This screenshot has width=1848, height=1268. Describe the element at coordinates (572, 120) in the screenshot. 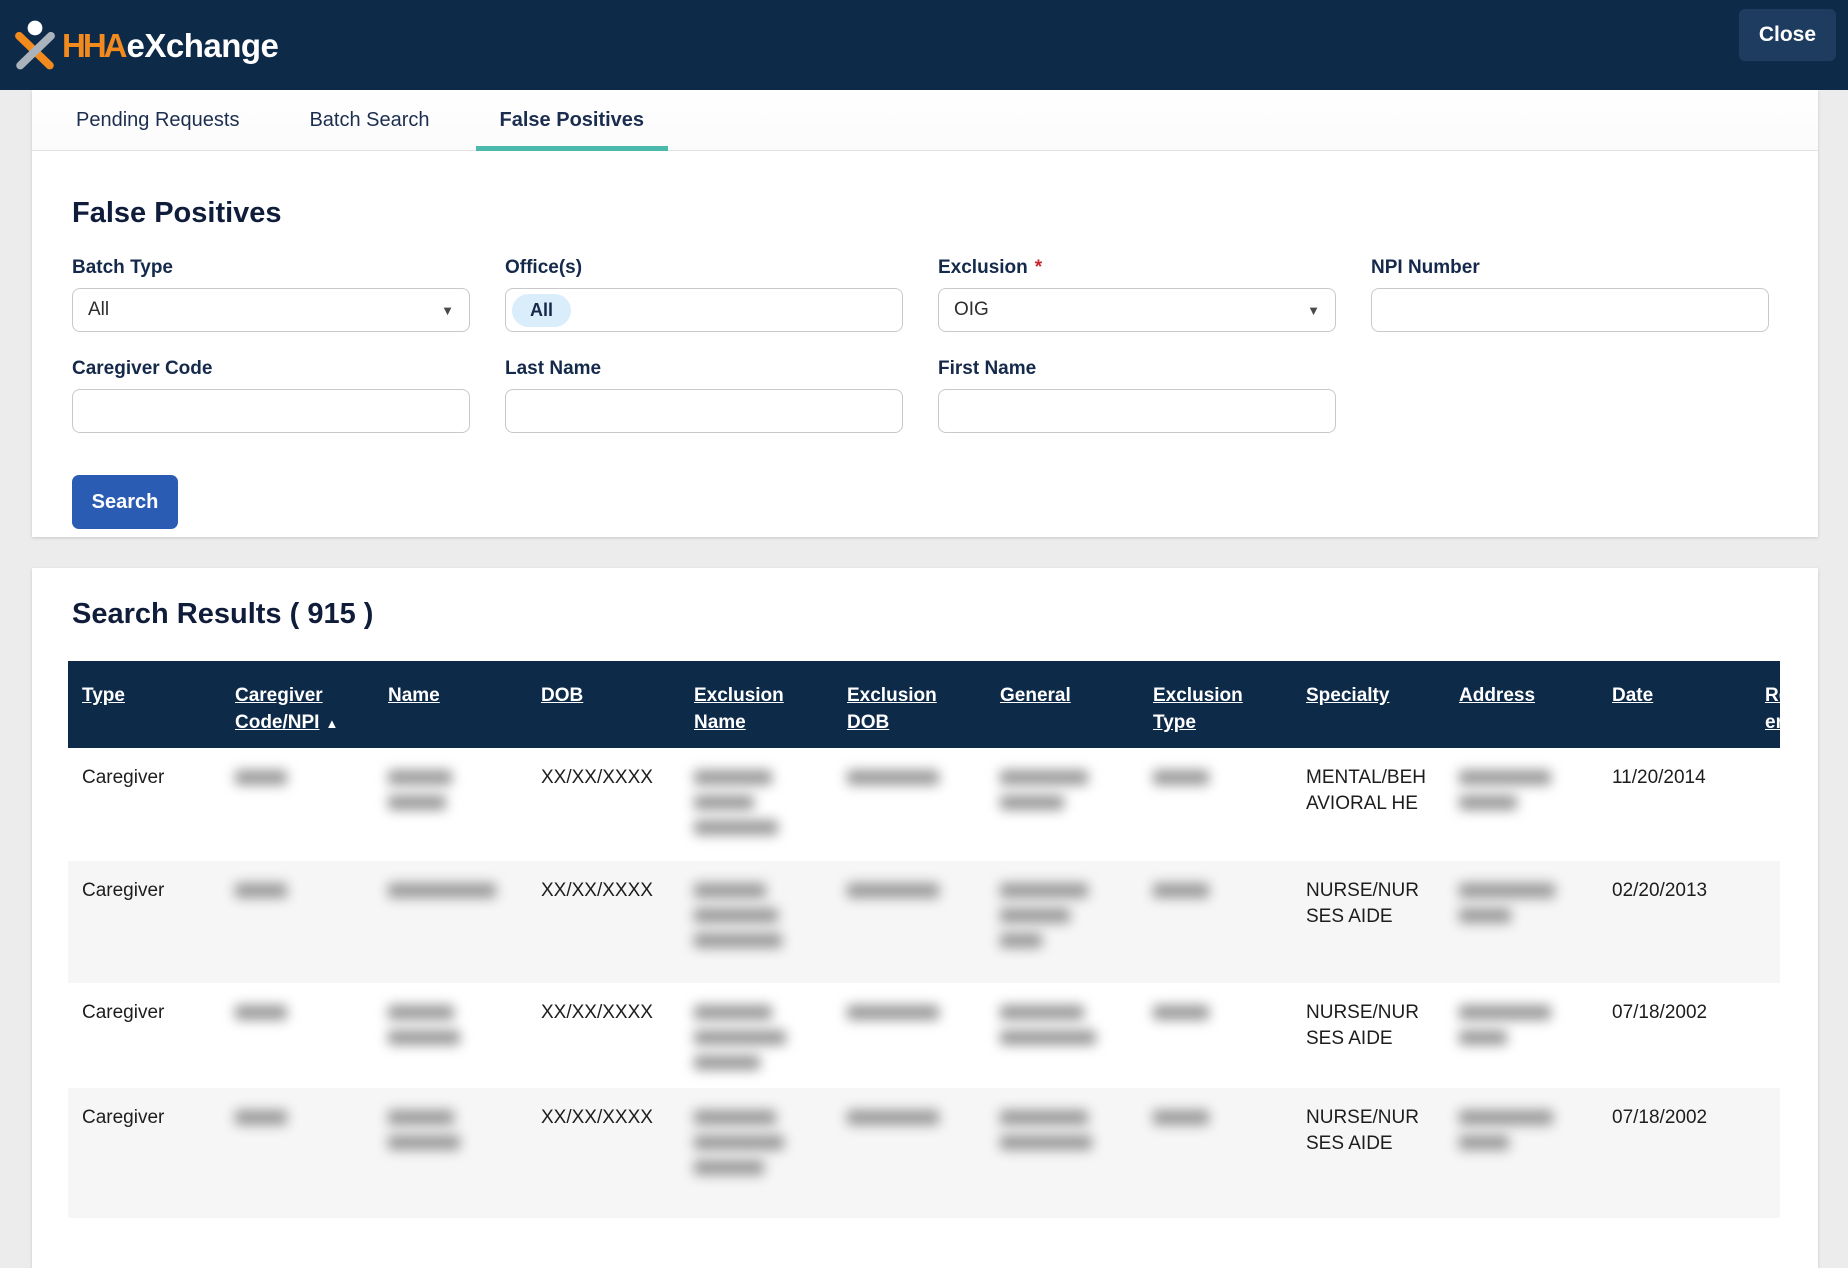

I see `tab-false-positives: False Positives` at that location.